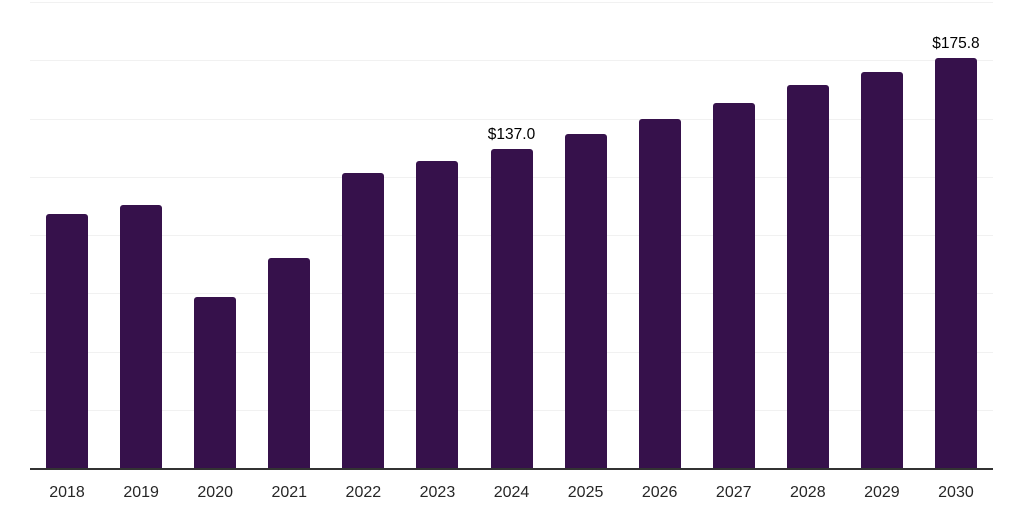  I want to click on x-tick-label-2027: 2027, so click(733, 492).